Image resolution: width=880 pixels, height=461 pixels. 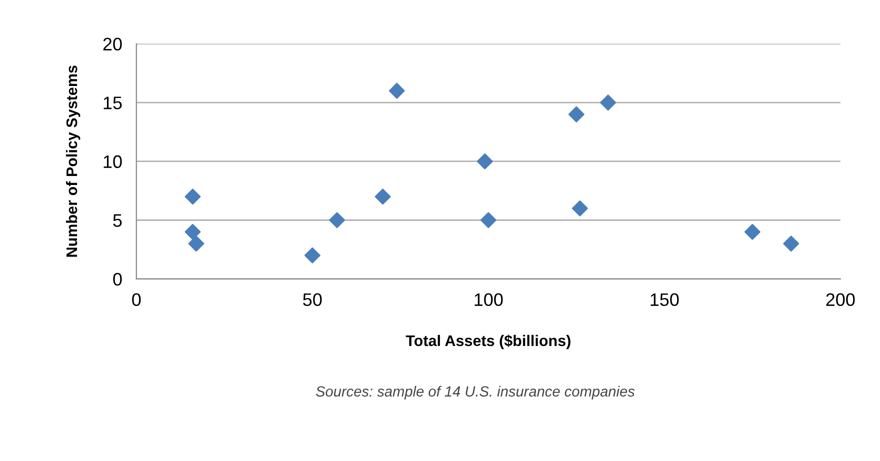 I want to click on x-axis-title: Total Assets ($billions), so click(x=488, y=342).